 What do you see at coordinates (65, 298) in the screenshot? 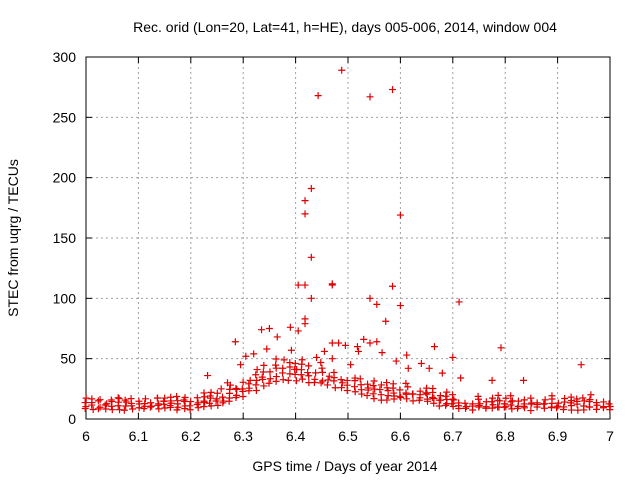
I see `y-tick-label: 100` at bounding box center [65, 298].